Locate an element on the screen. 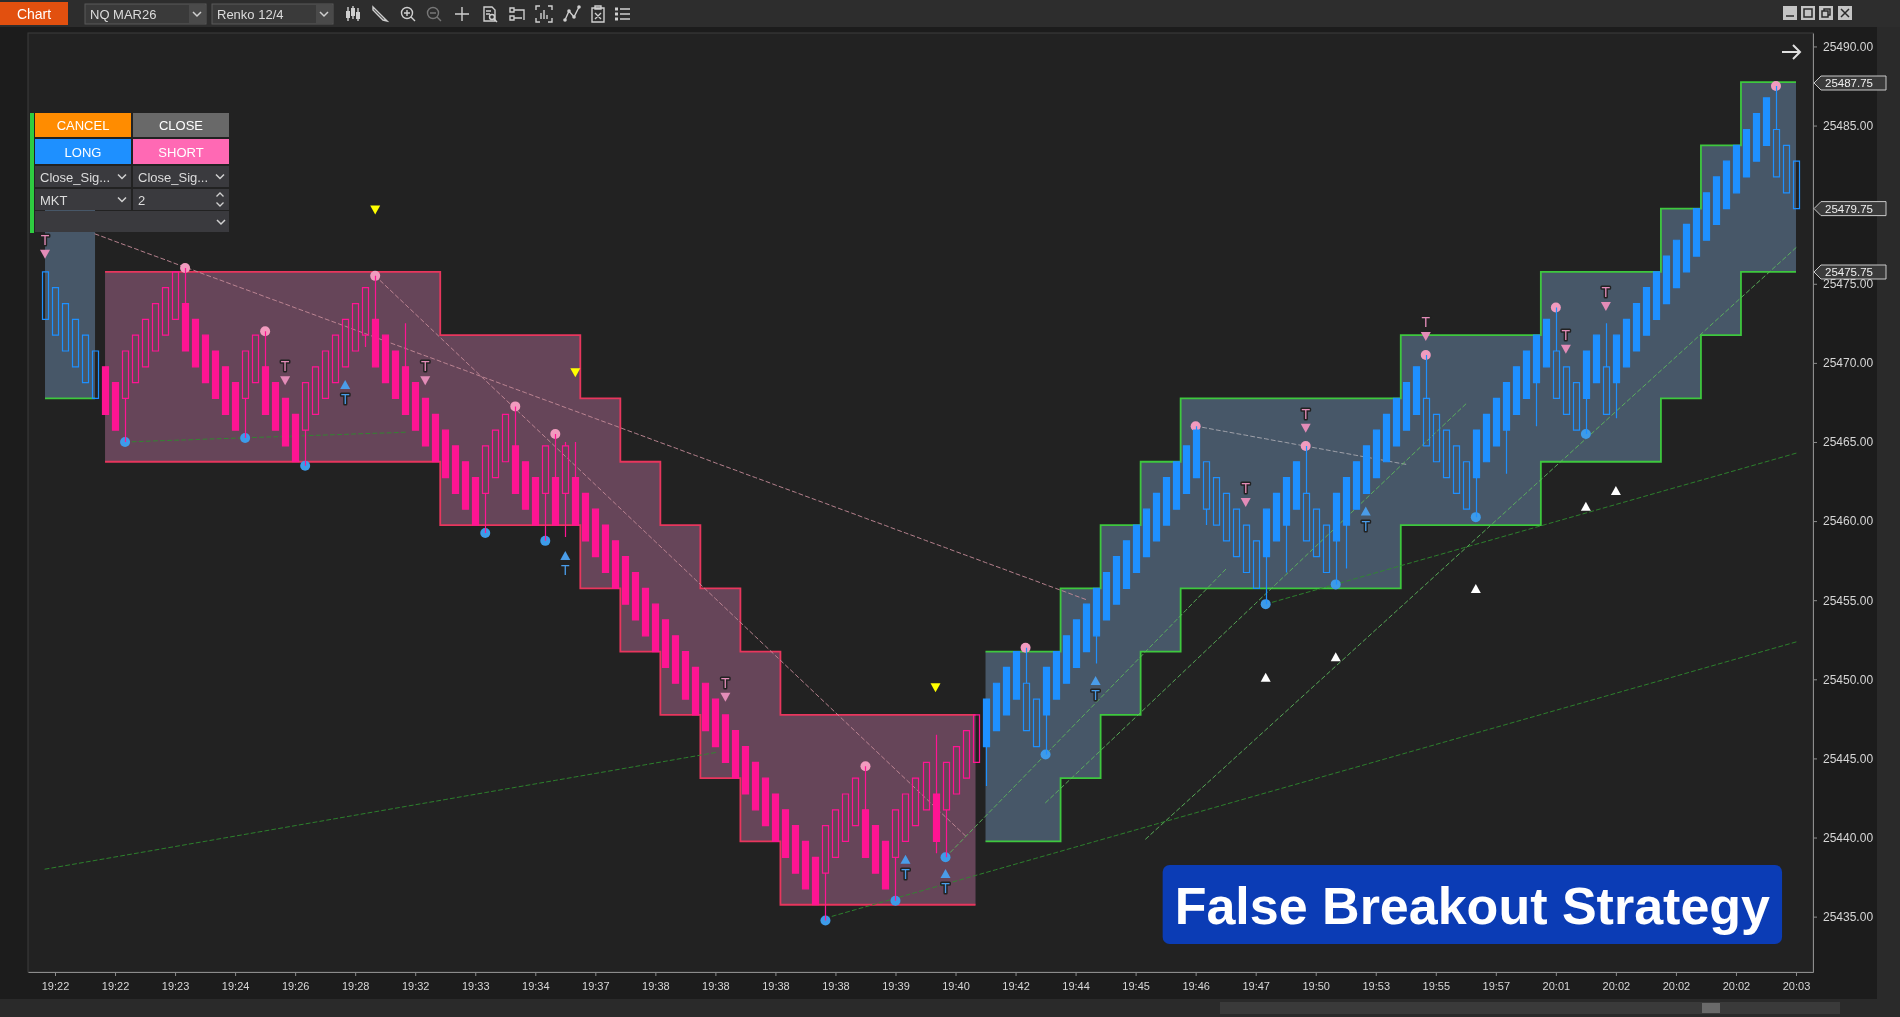  y-tick-label: 25490.00 is located at coordinates (1848, 46).